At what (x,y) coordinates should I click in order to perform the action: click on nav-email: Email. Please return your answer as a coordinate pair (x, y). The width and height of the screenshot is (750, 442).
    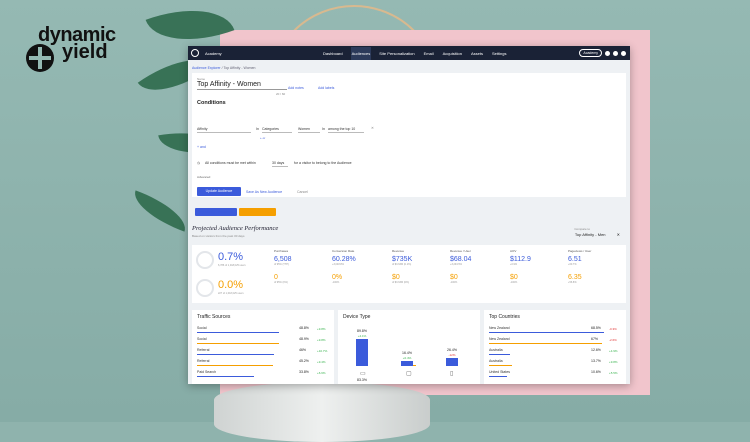
    Looking at the image, I should click on (428, 53).